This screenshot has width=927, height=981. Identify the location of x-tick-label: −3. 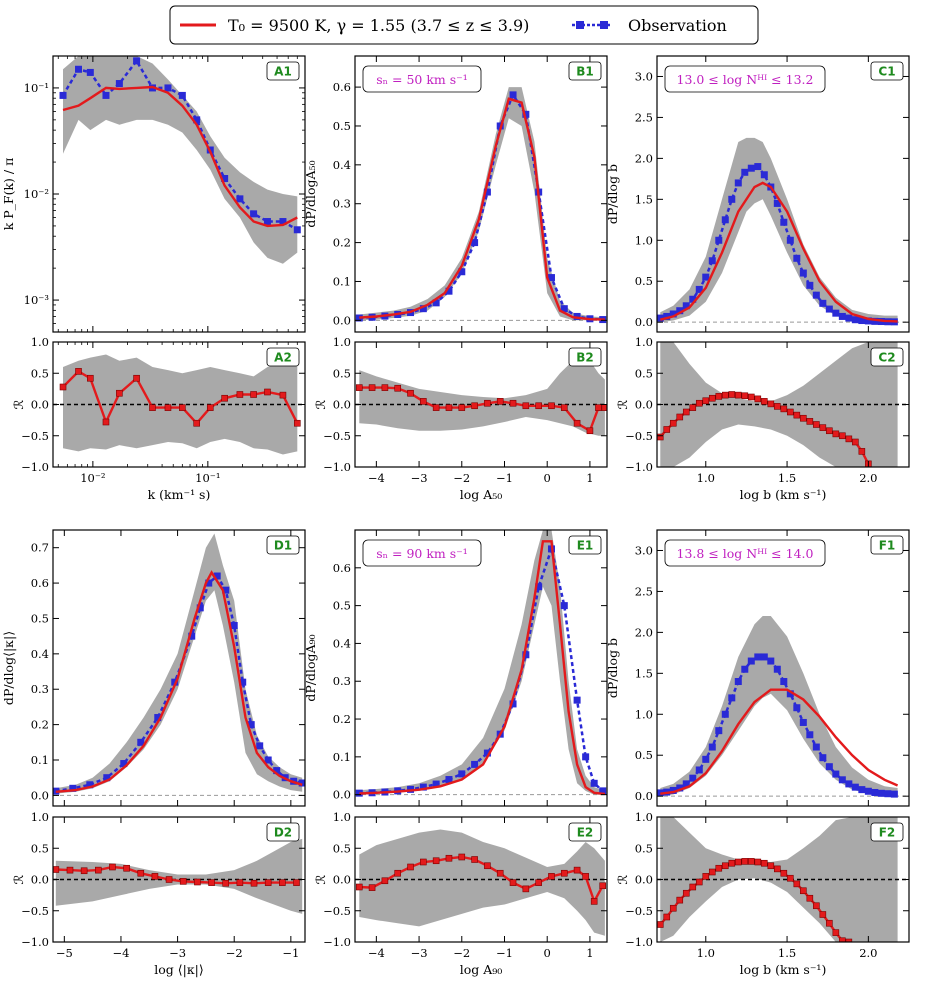
(419, 478).